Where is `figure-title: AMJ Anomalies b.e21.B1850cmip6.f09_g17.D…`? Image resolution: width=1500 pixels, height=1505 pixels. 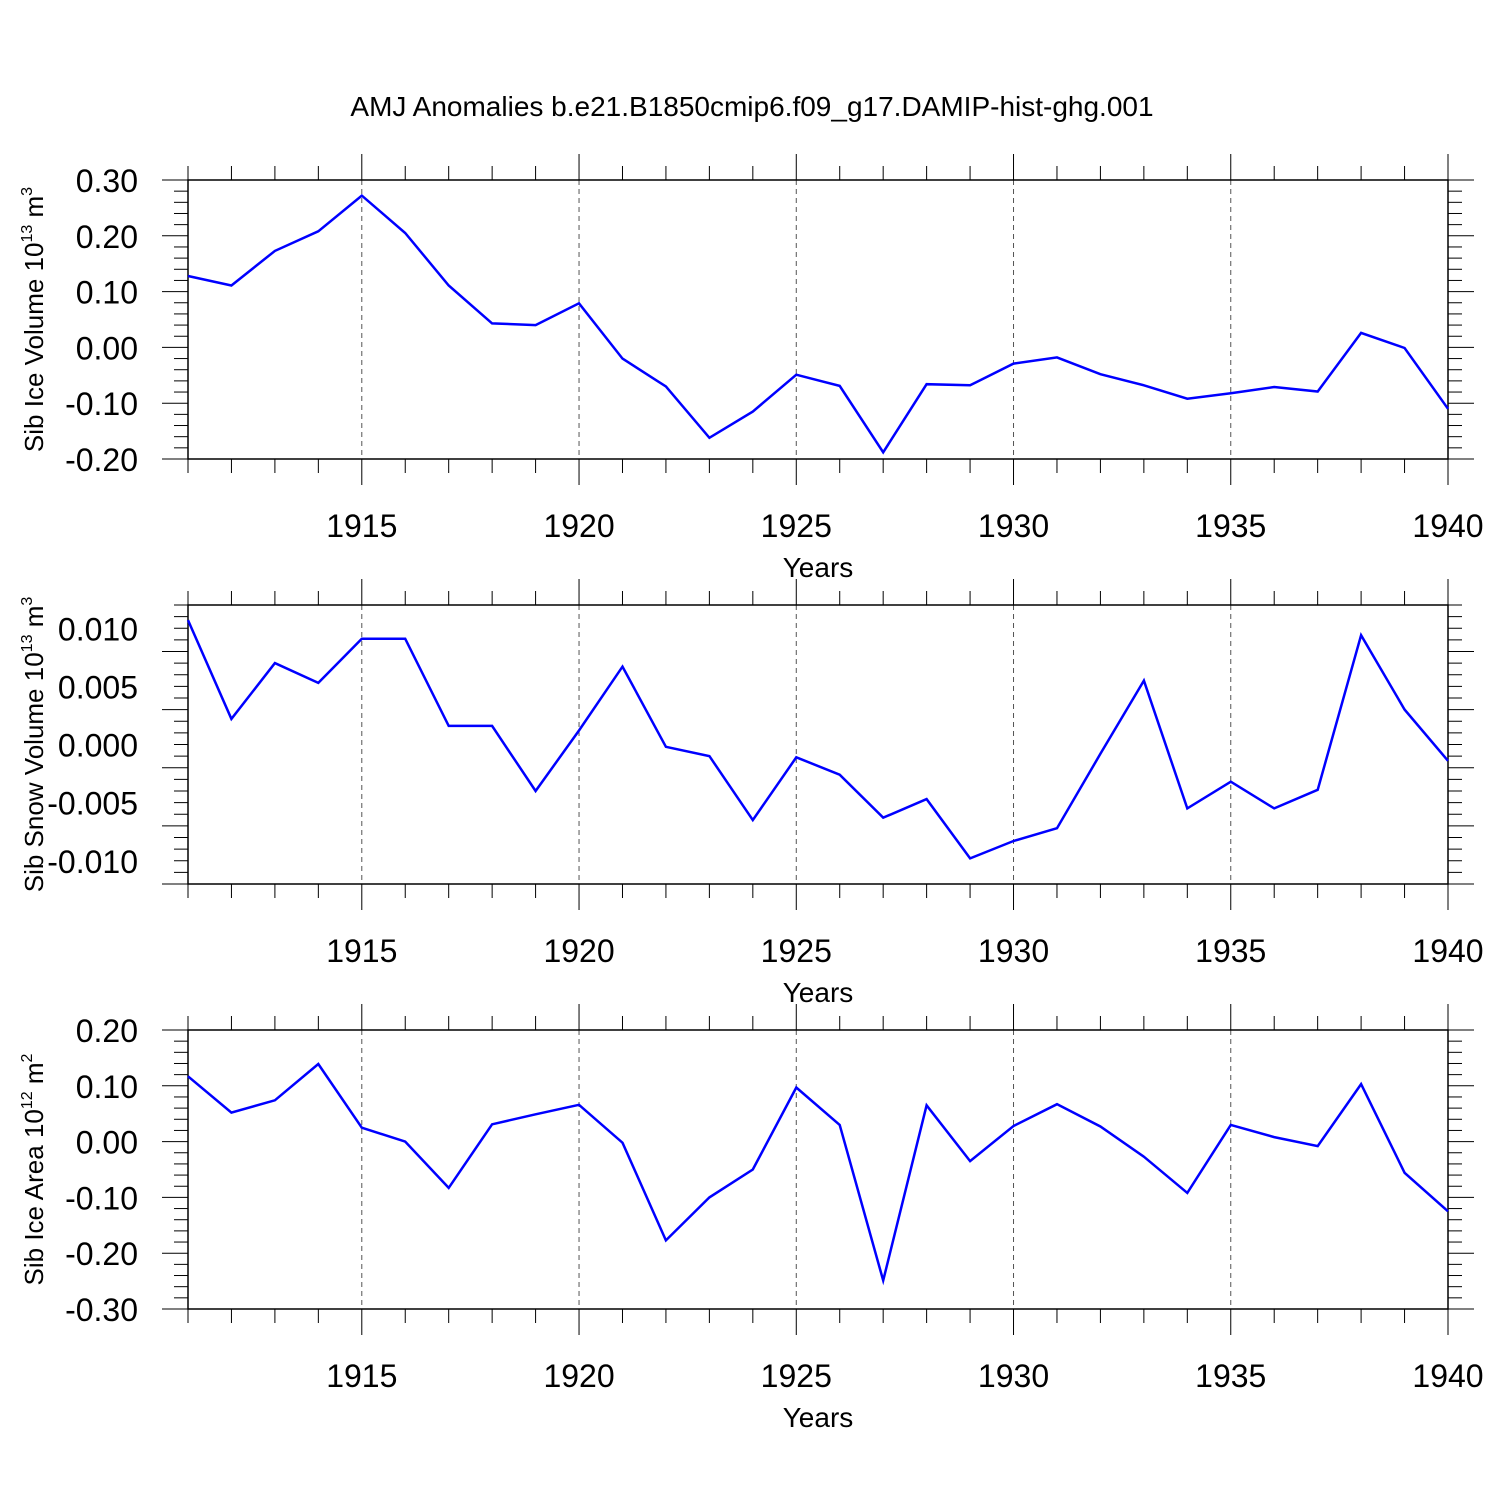 figure-title: AMJ Anomalies b.e21.B1850cmip6.f09_g17.D… is located at coordinates (751, 106).